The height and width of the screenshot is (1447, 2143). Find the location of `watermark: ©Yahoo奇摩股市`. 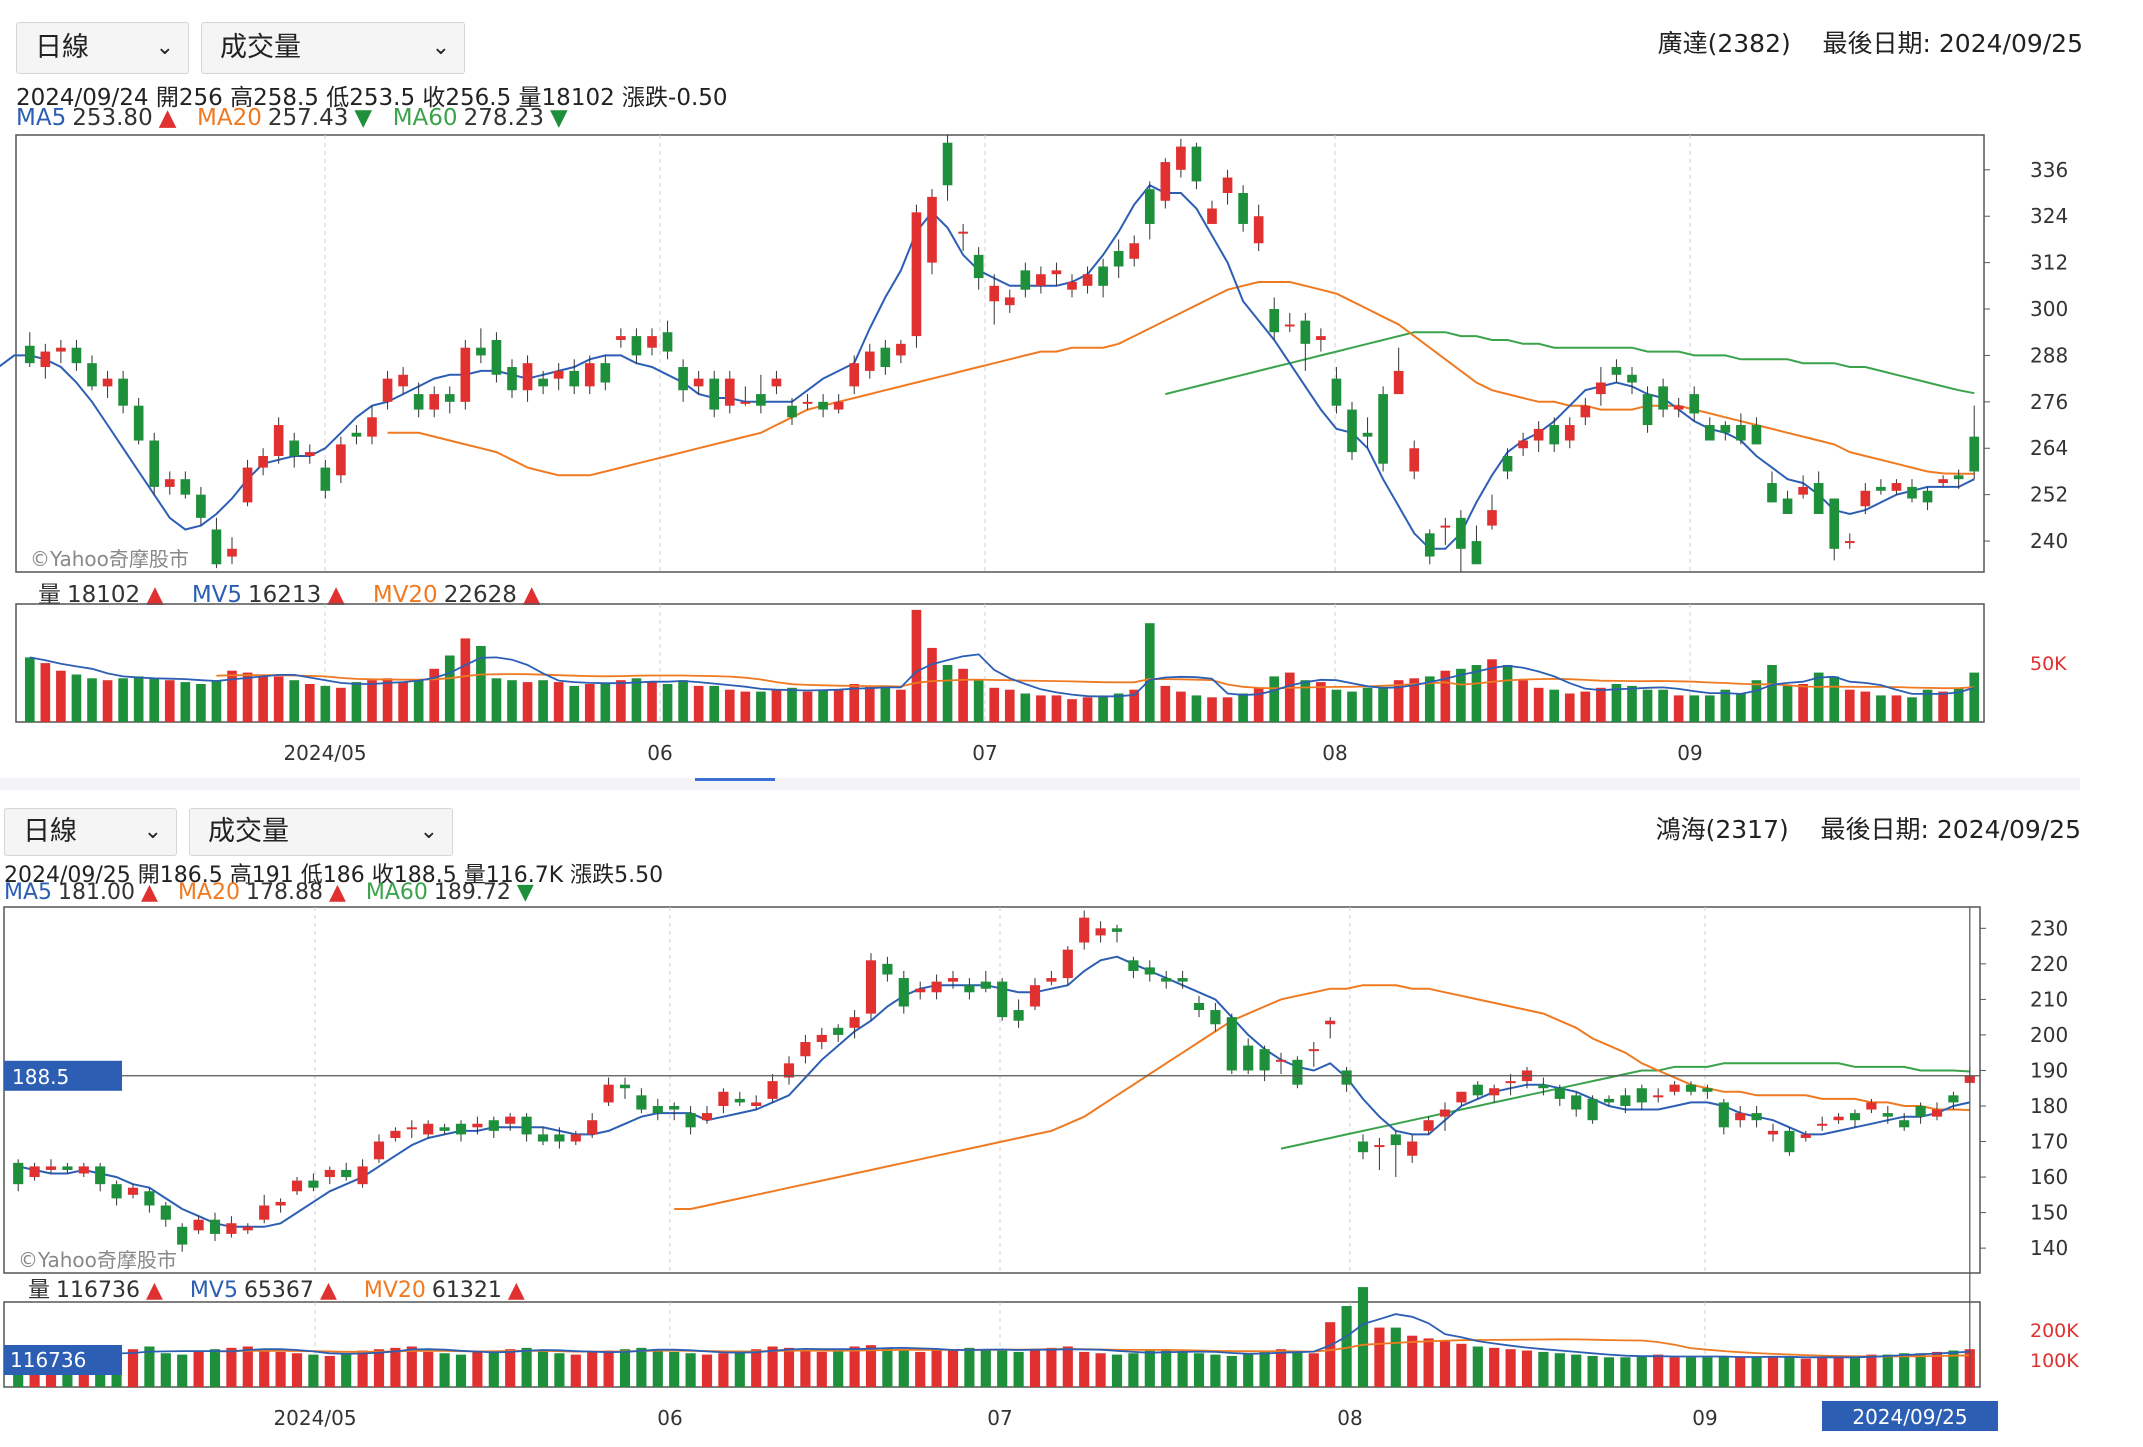

watermark: ©Yahoo奇摩股市 is located at coordinates (97, 1260).